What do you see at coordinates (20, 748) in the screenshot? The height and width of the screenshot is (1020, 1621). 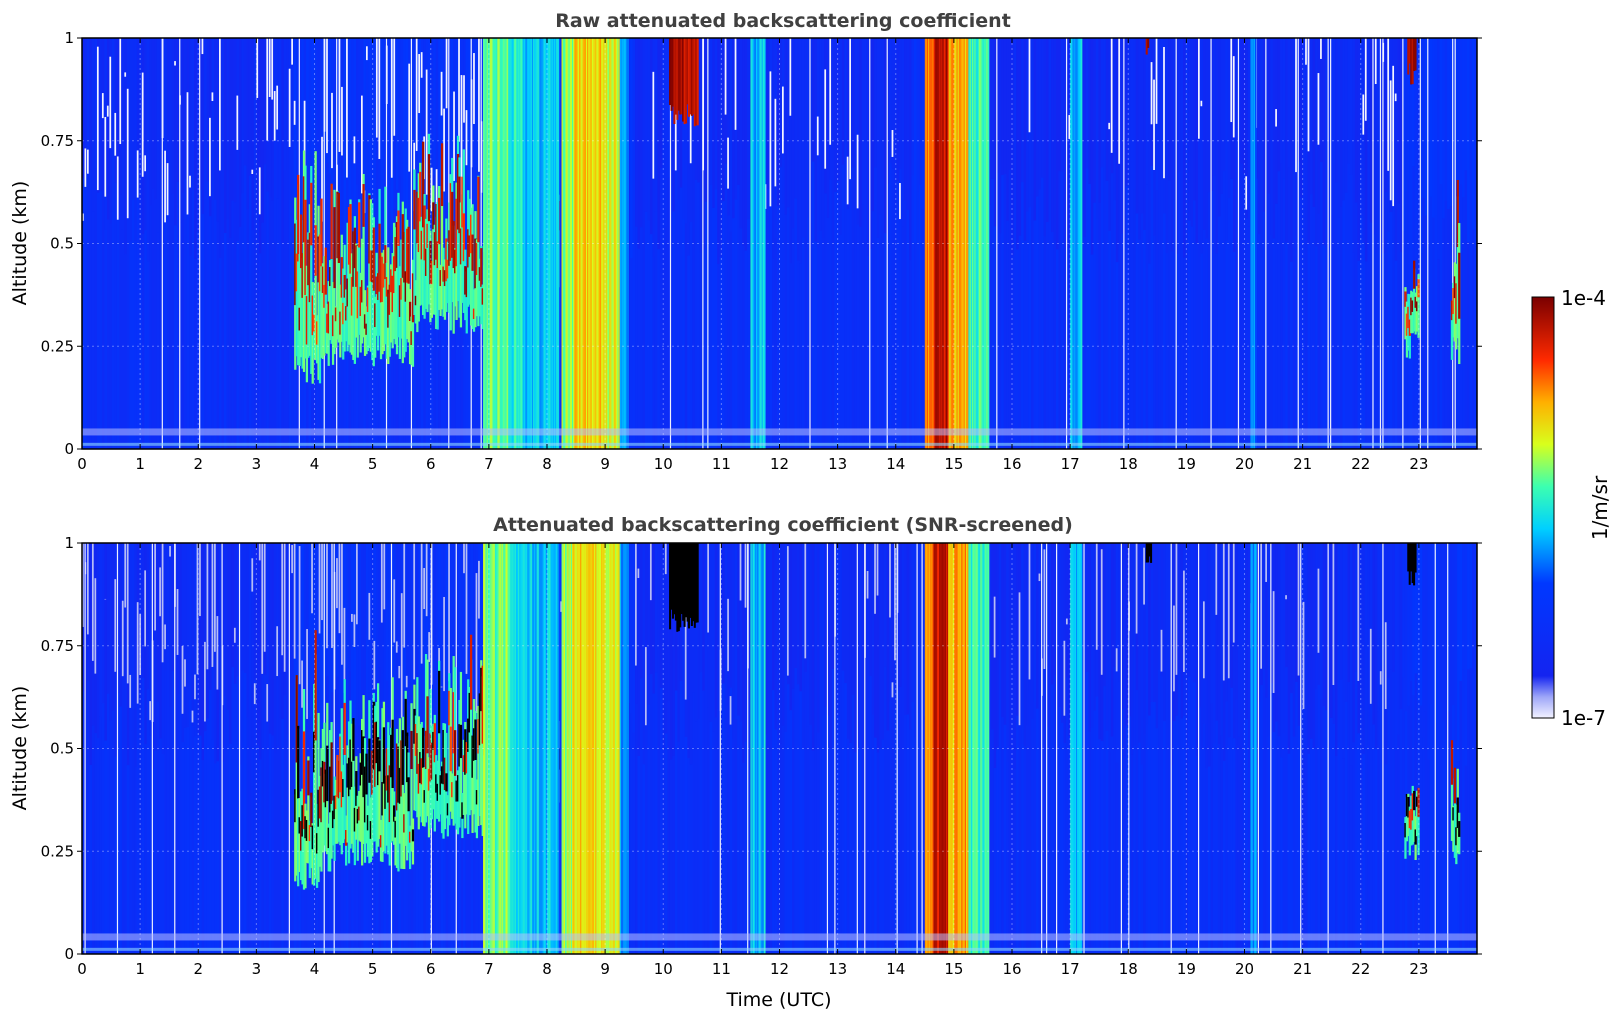 I see `screened-y-axis-label: Altitude (km)` at bounding box center [20, 748].